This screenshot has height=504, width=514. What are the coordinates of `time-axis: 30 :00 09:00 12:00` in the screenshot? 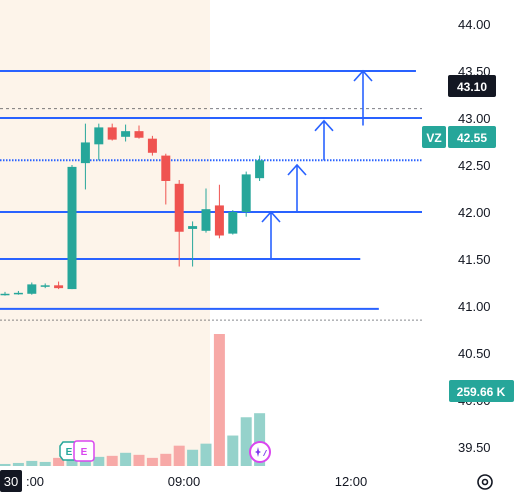 It's located at (257, 485).